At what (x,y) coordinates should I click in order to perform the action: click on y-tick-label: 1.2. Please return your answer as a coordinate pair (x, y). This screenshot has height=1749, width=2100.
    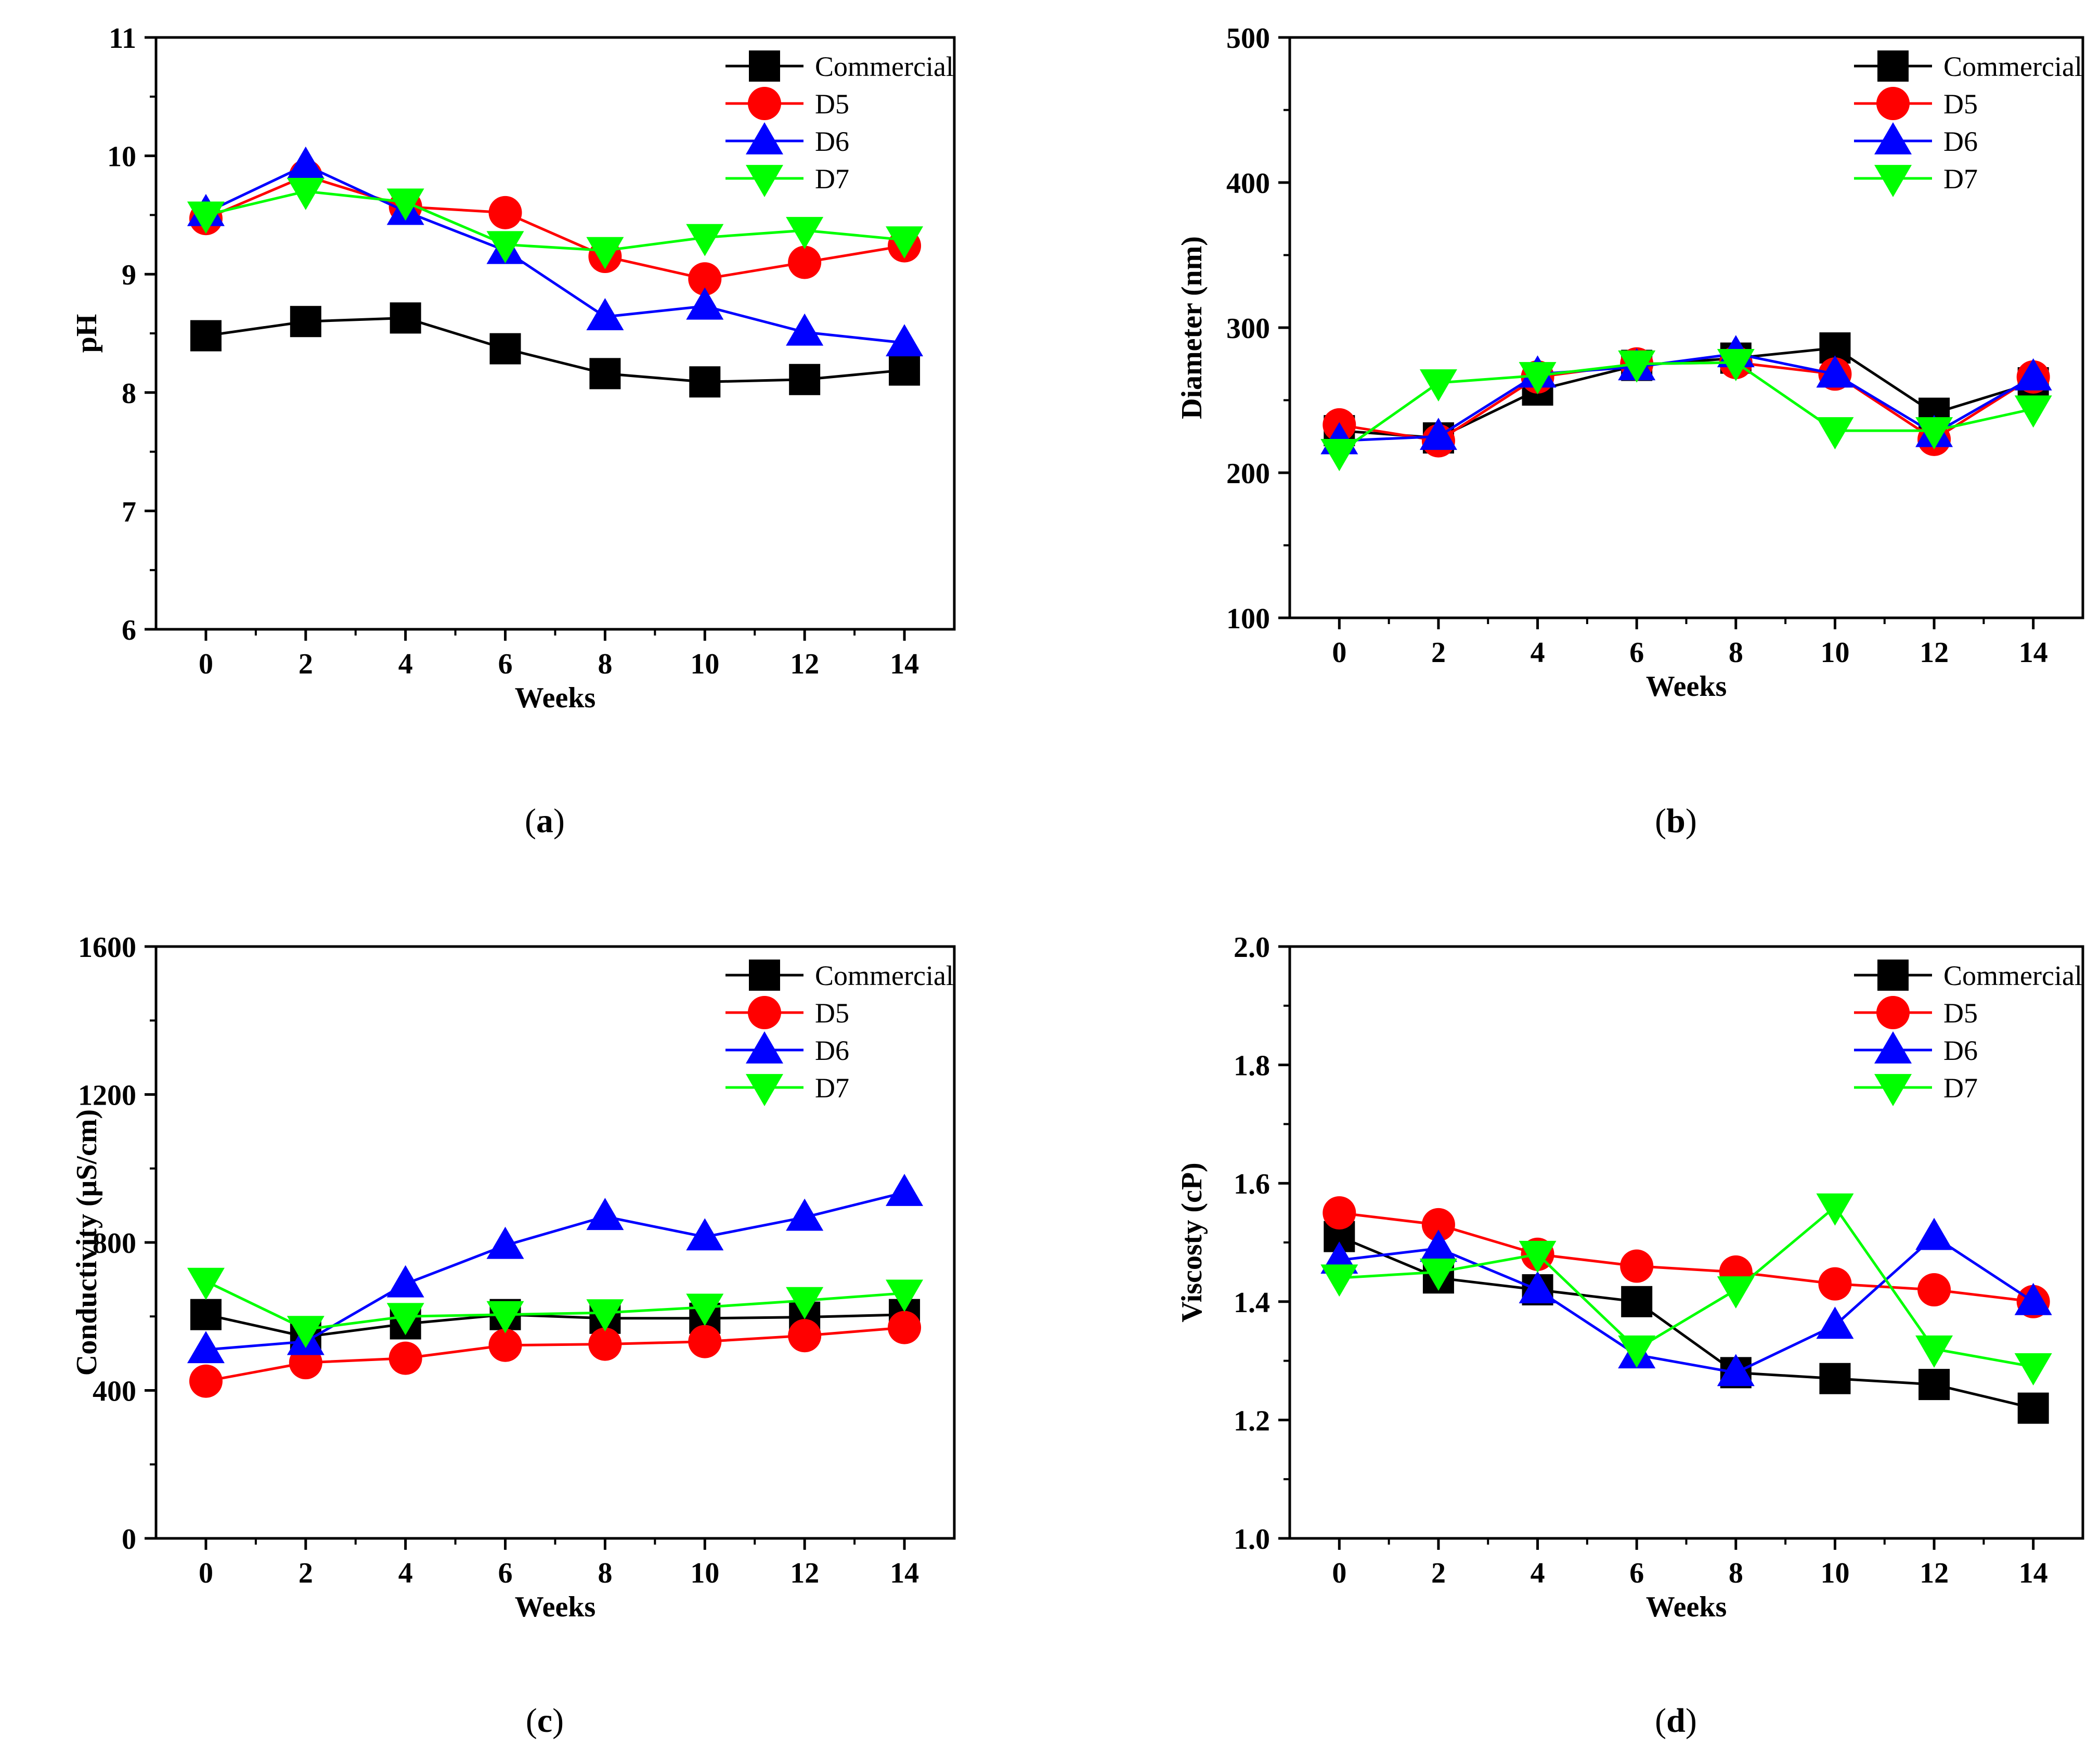
    Looking at the image, I should click on (1252, 1421).